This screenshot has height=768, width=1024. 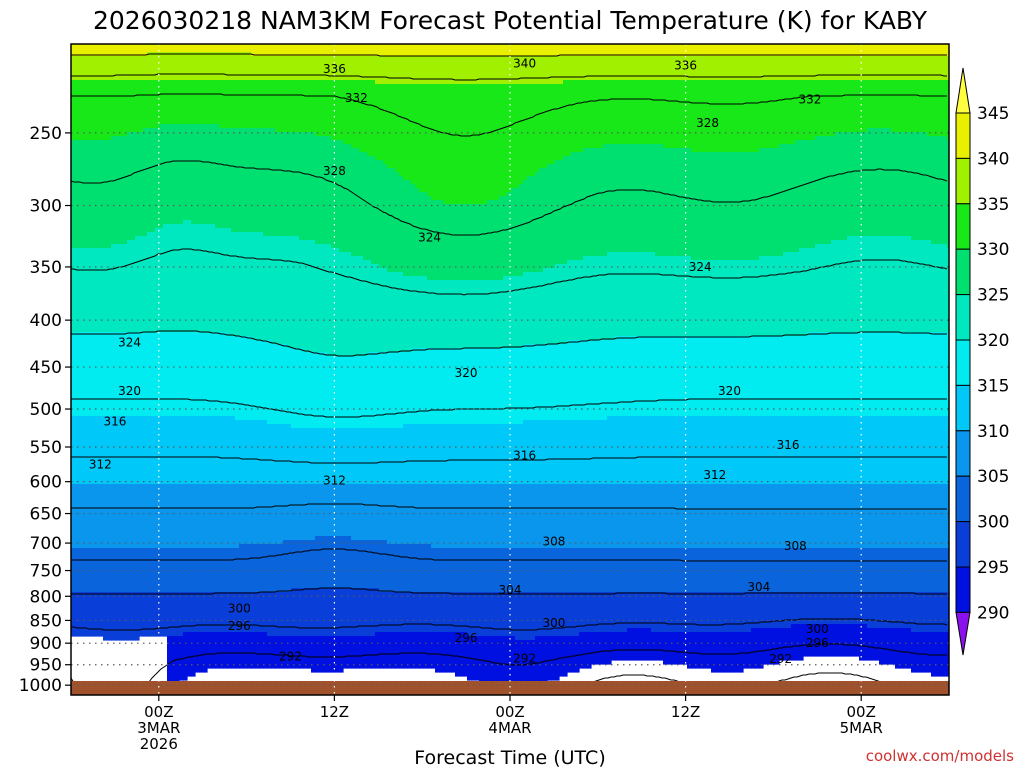 What do you see at coordinates (940, 756) in the screenshot?
I see `credit-text: coolwx.com/models` at bounding box center [940, 756].